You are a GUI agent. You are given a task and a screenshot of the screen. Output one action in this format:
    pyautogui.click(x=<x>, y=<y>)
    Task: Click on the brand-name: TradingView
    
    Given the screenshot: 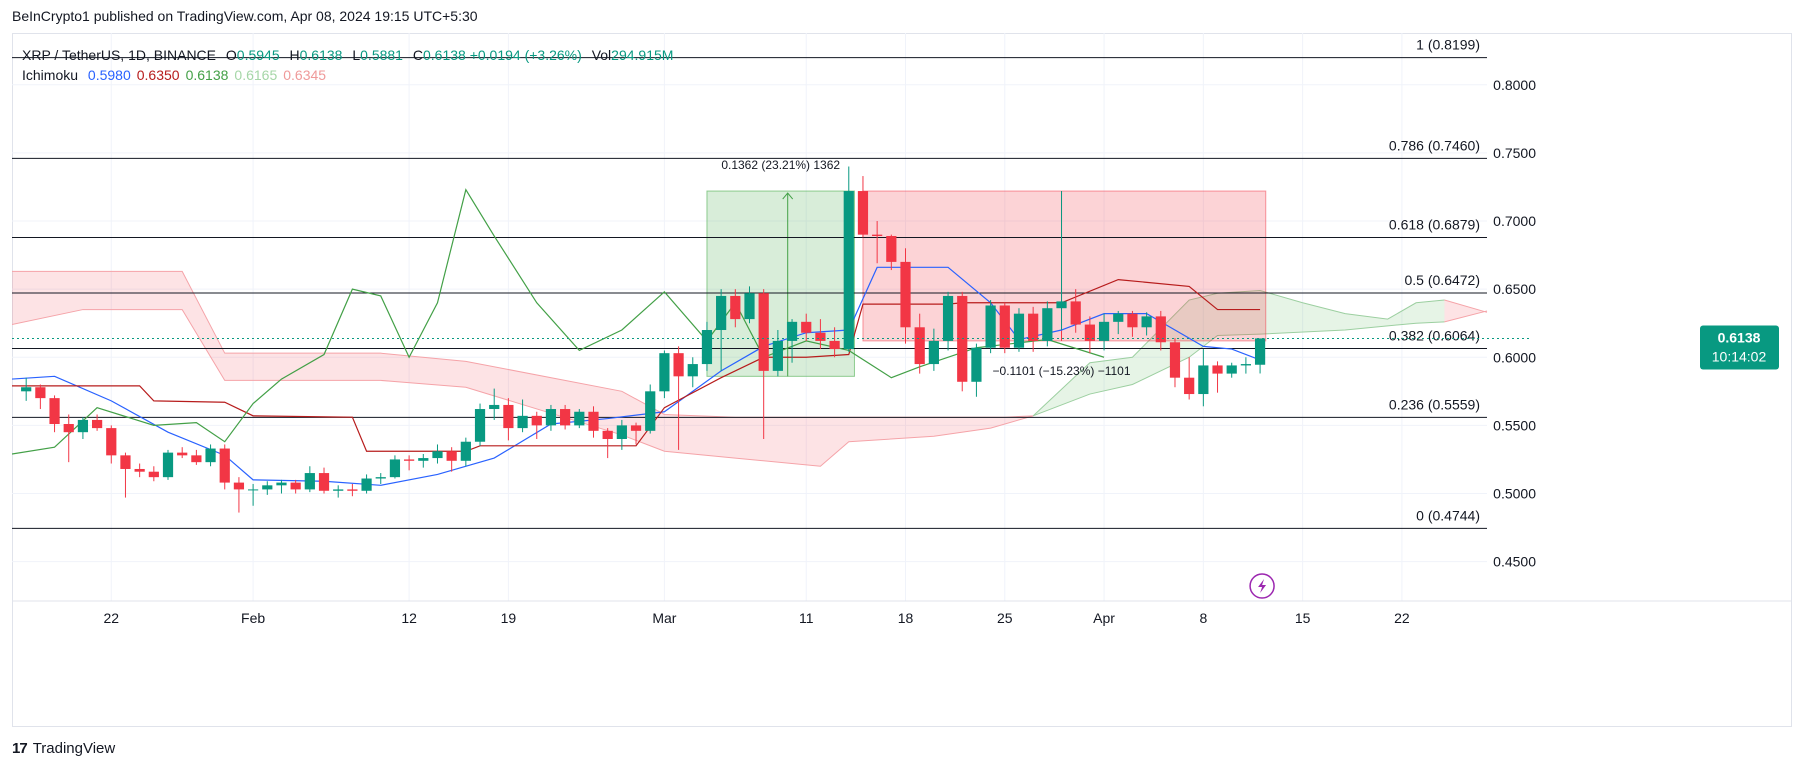 What is the action you would take?
    pyautogui.click(x=74, y=748)
    